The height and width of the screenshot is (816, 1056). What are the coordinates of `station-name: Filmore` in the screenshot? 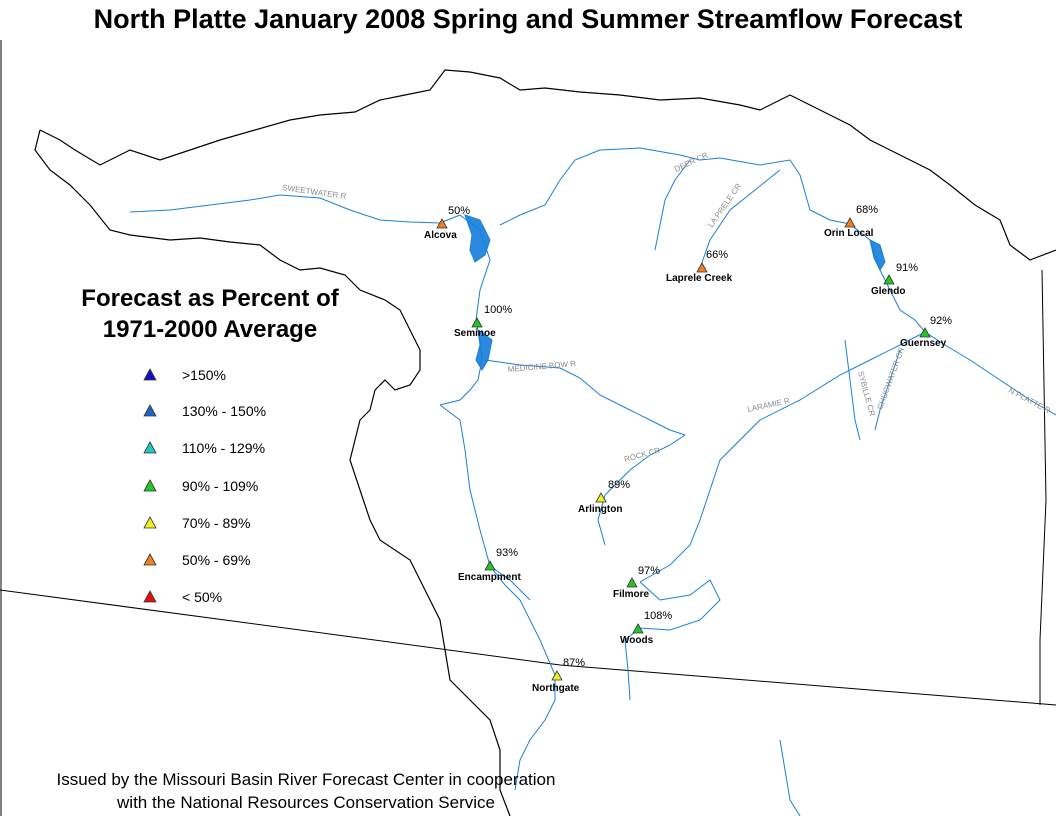 It's located at (631, 594).